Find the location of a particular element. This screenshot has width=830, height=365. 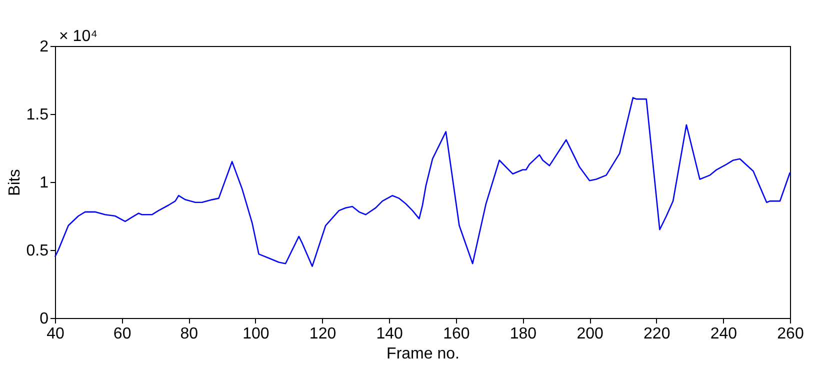

x-tick-label: 160 is located at coordinates (456, 334).